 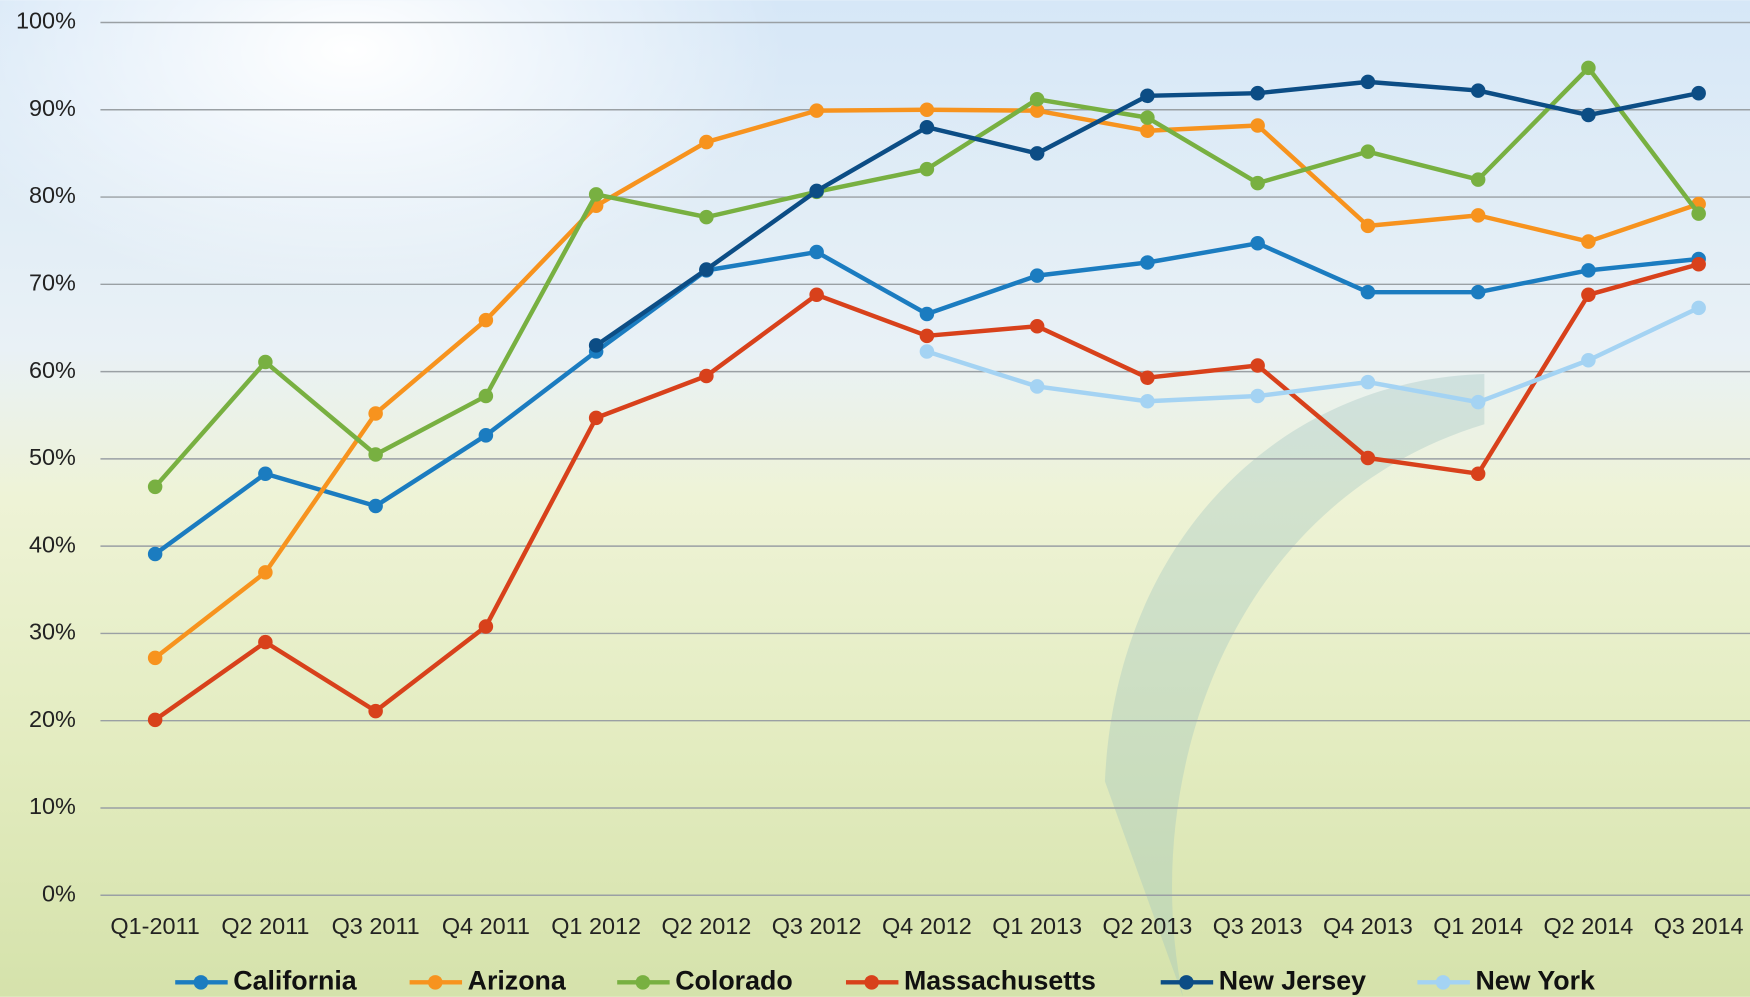 What do you see at coordinates (52, 632) in the screenshot?
I see `y-tick-label: 30%` at bounding box center [52, 632].